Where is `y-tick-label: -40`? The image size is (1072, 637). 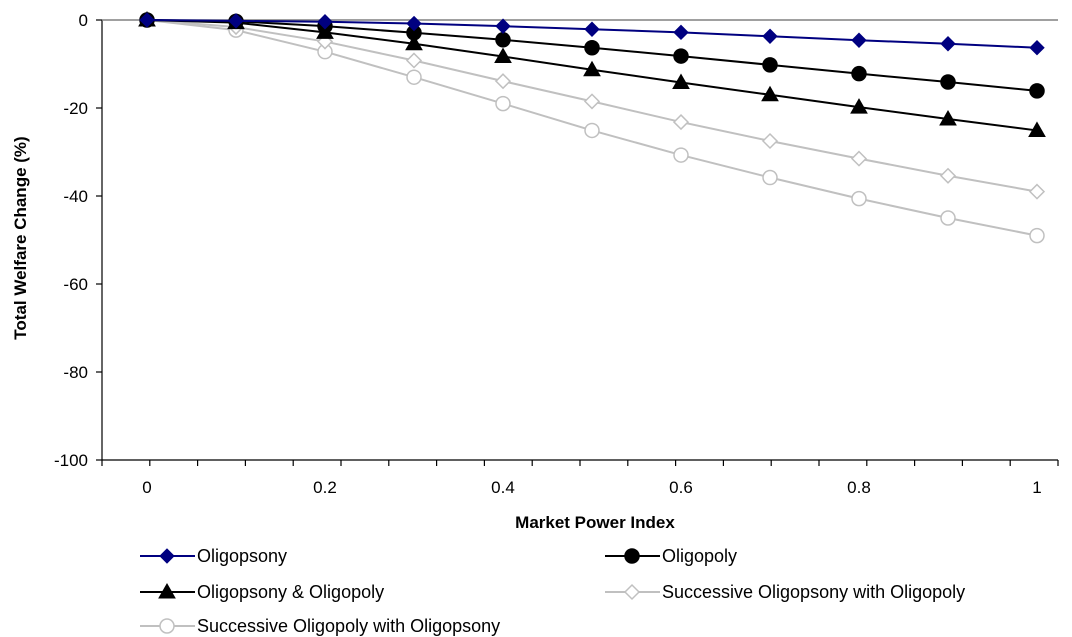
y-tick-label: -40 is located at coordinates (75, 196).